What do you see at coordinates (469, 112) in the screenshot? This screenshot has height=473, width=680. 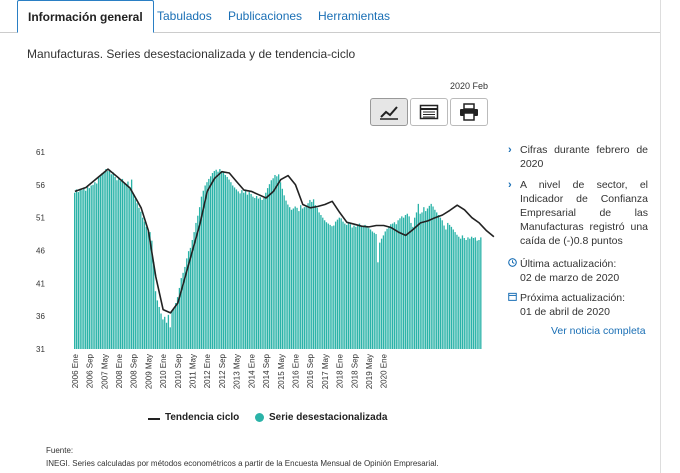 I see `print-button` at bounding box center [469, 112].